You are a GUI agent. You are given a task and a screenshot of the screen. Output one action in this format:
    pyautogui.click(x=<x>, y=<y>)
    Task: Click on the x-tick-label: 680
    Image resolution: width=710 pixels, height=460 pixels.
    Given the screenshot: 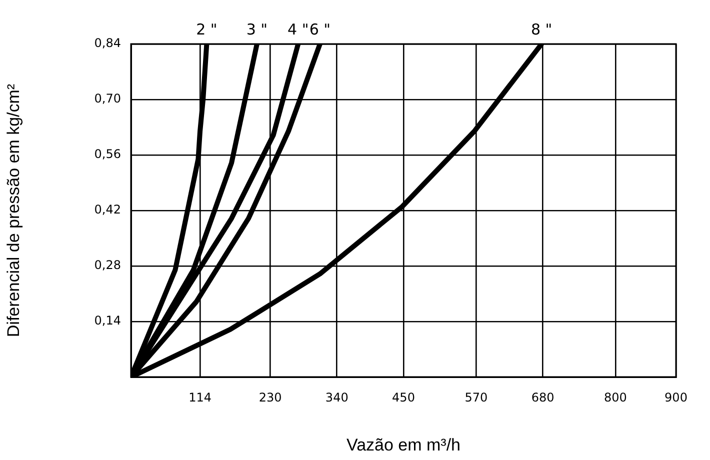 What is the action you would take?
    pyautogui.click(x=542, y=397)
    